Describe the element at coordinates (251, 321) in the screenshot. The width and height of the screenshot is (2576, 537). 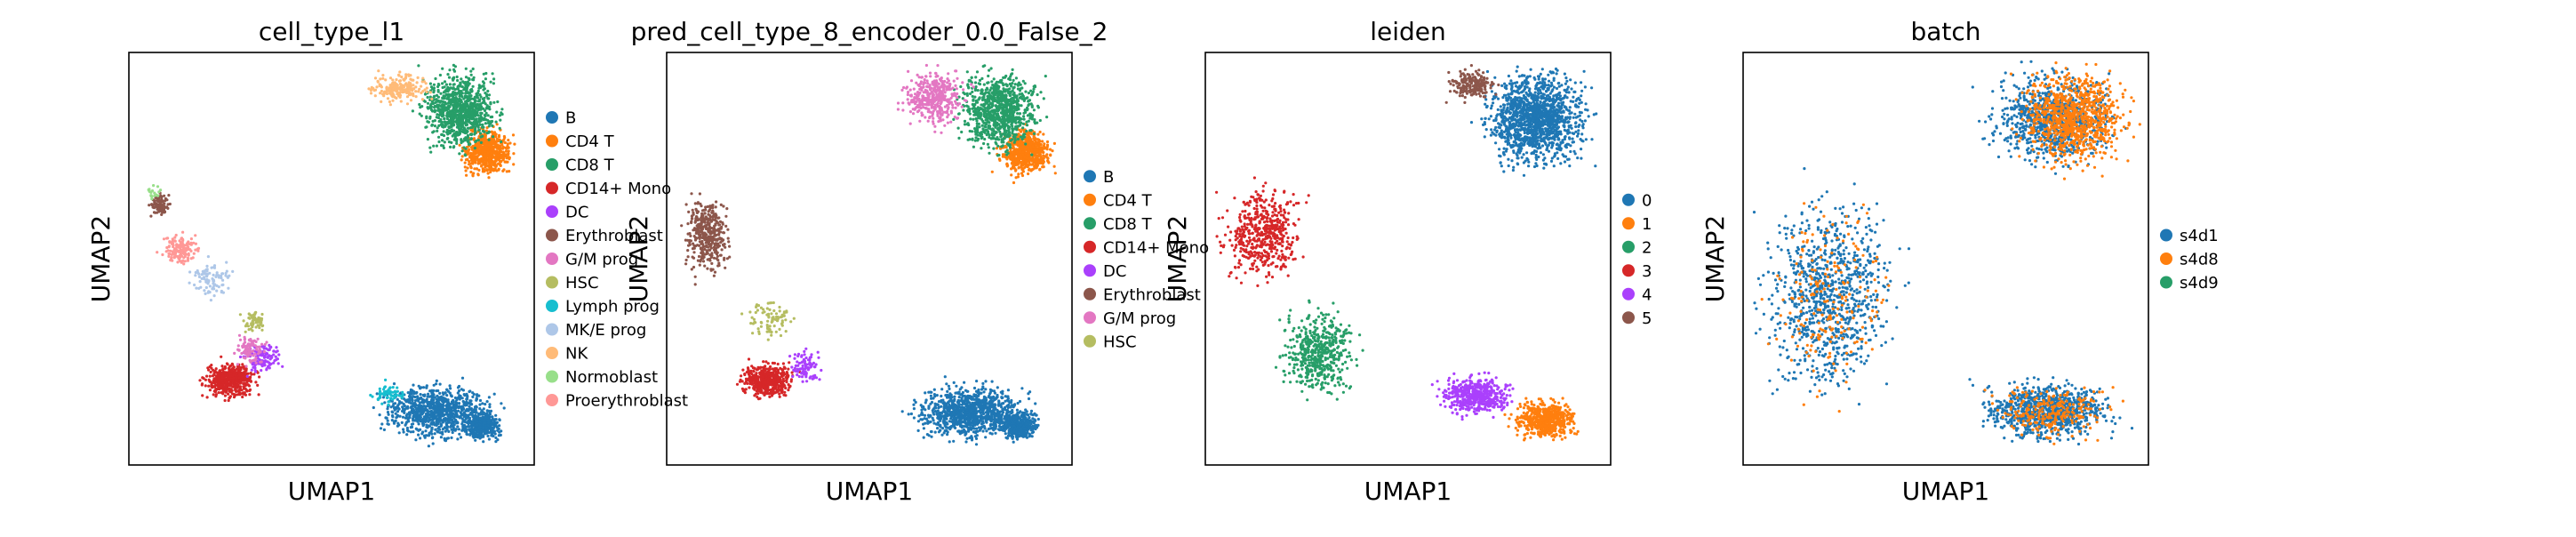
I see `series-HSC` at that location.